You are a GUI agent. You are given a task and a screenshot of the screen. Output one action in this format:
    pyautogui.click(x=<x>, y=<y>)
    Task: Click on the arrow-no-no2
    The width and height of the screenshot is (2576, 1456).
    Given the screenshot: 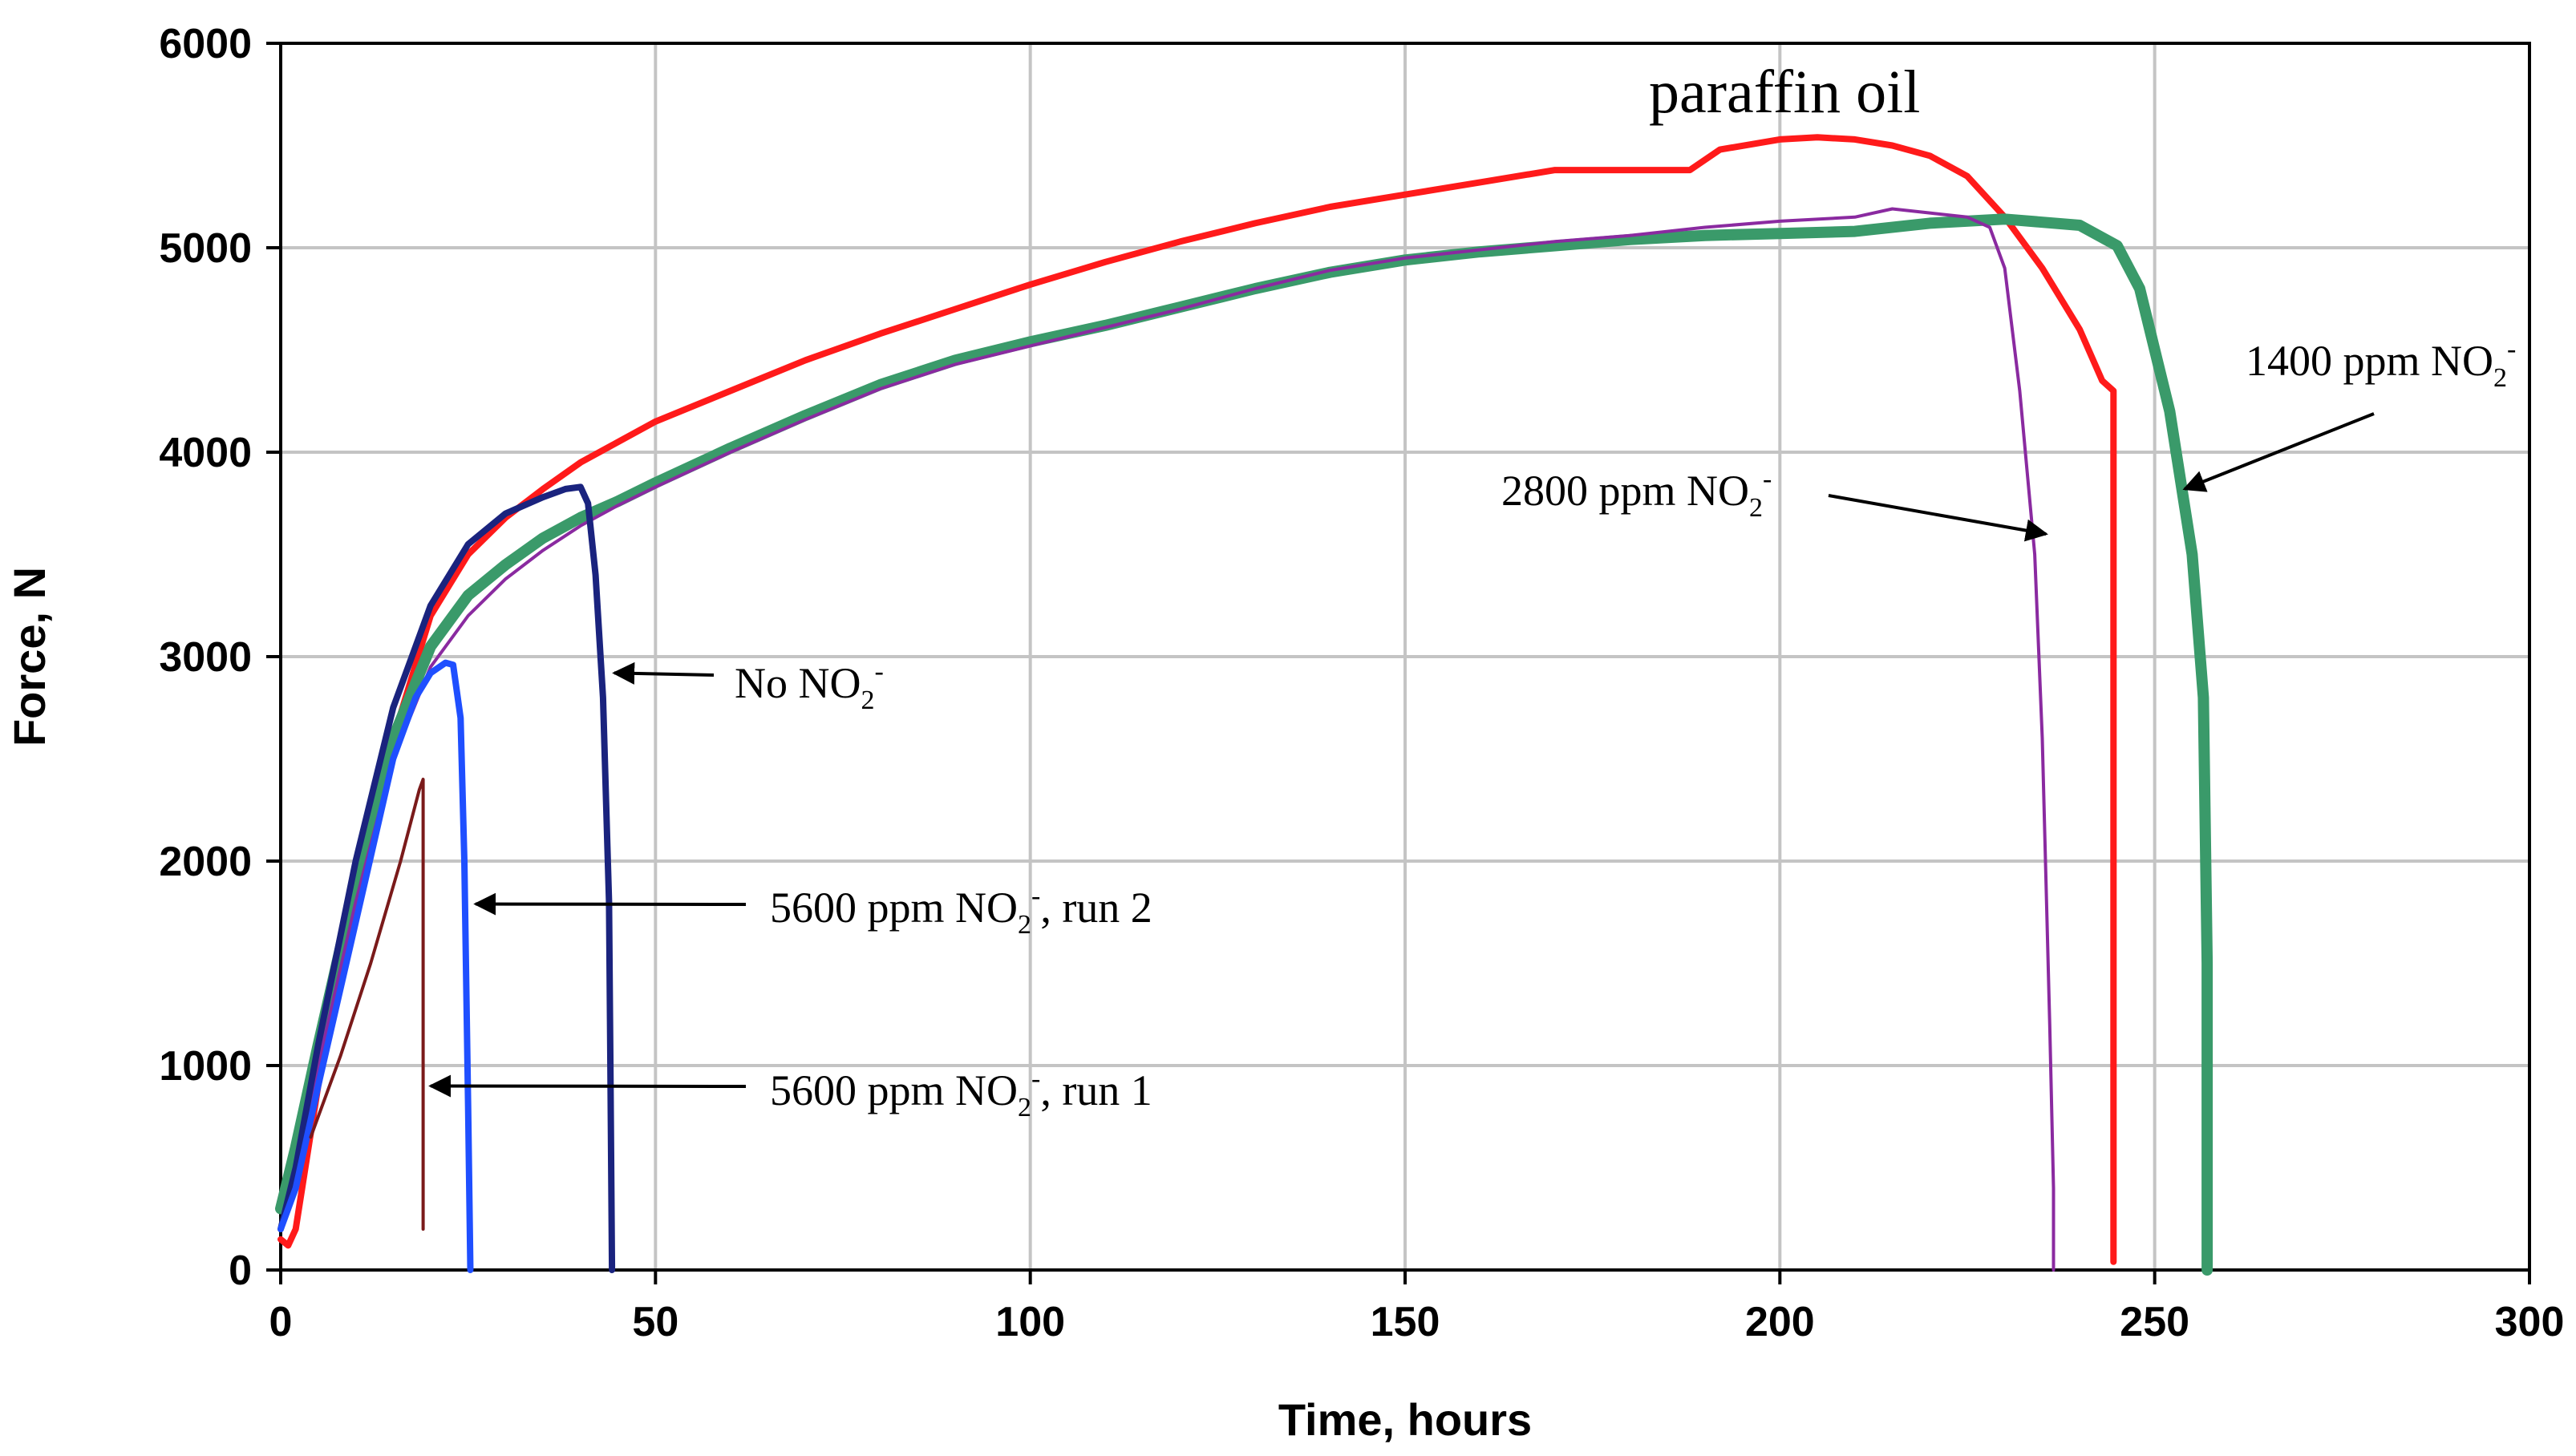 What is the action you would take?
    pyautogui.click(x=663, y=673)
    